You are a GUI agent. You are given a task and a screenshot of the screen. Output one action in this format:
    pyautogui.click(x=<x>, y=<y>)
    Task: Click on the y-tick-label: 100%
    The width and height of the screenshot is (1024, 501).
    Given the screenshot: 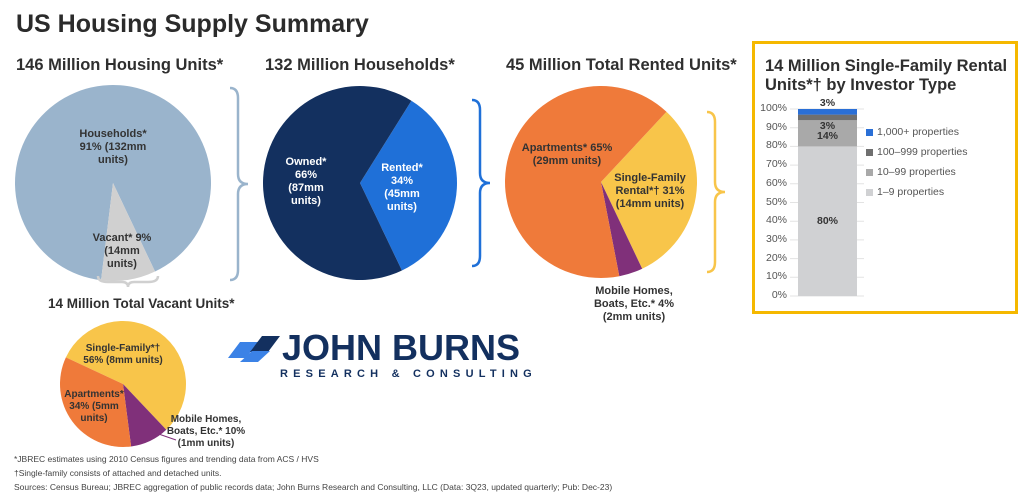 What is the action you would take?
    pyautogui.click(x=773, y=108)
    